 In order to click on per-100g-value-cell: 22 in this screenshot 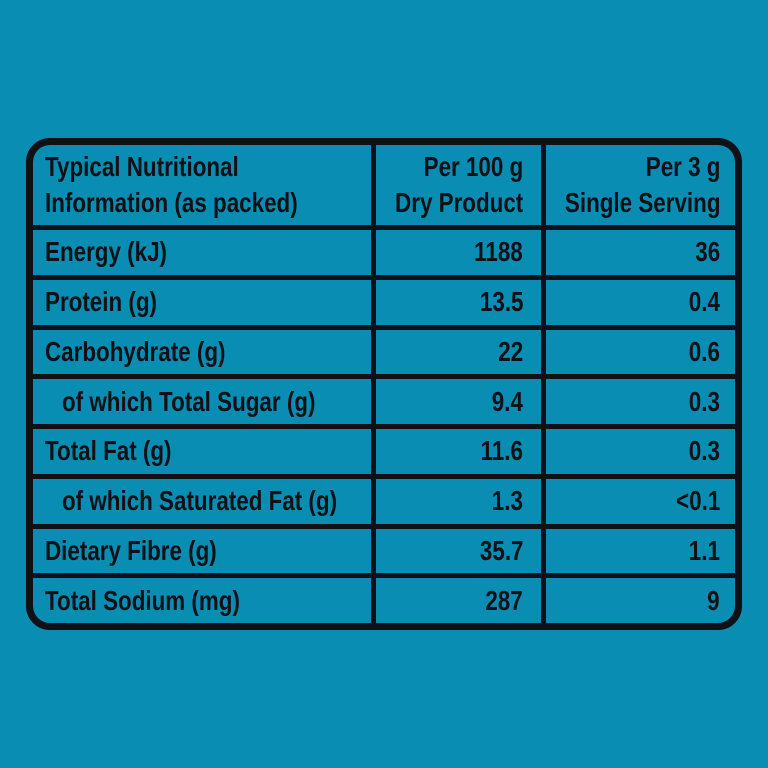, I will do `click(458, 352)`.